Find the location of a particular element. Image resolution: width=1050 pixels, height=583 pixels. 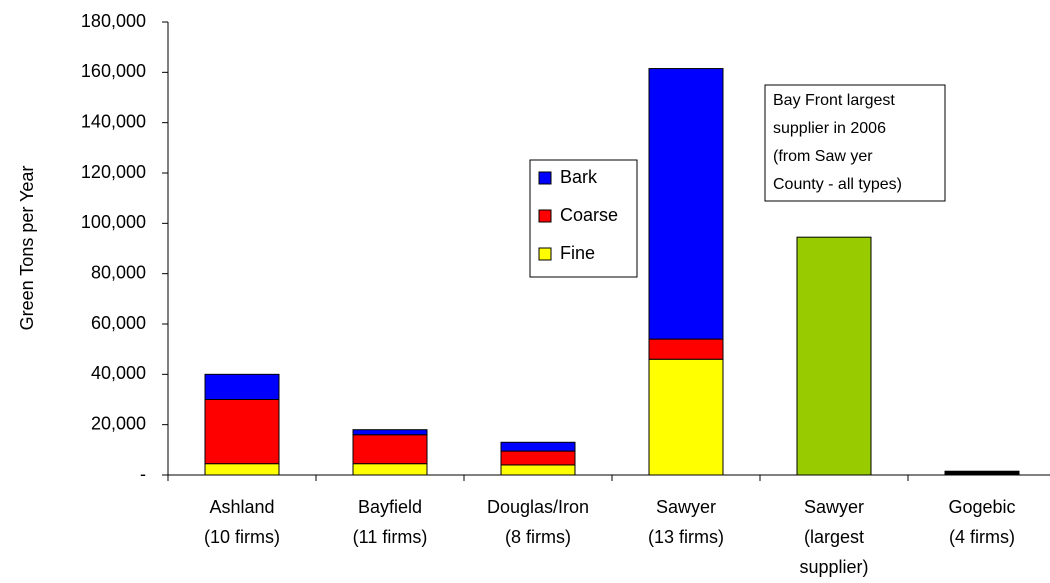

x-tick-label: supplier) is located at coordinates (833, 567).